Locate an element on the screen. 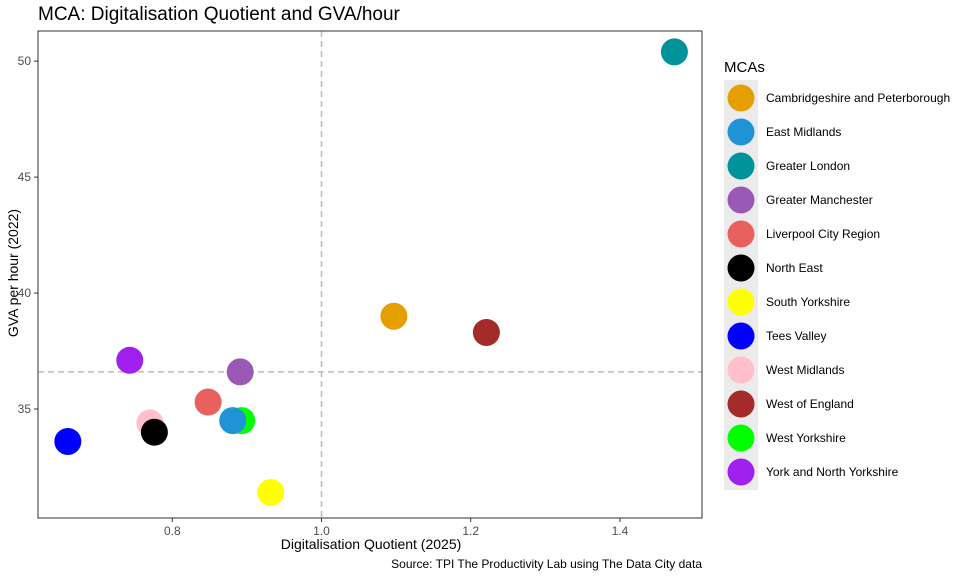 The image size is (960, 576). legend-title: MCAs is located at coordinates (744, 67).